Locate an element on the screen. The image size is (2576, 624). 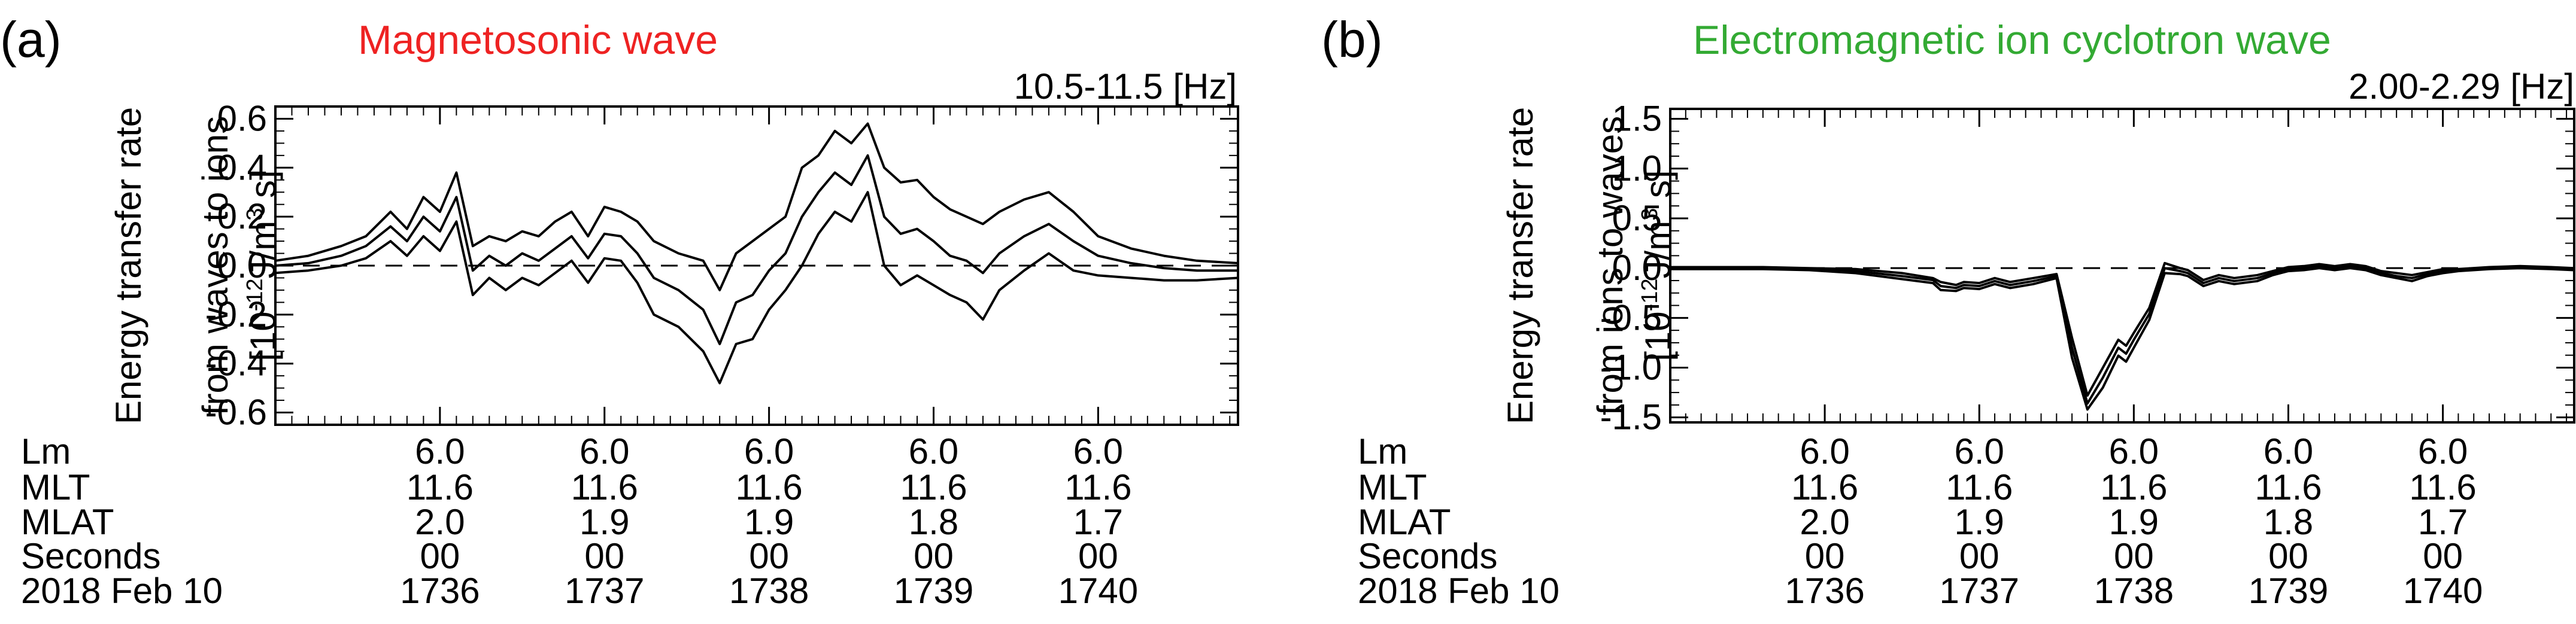
y-tick-label: -0.6 is located at coordinates (236, 413).